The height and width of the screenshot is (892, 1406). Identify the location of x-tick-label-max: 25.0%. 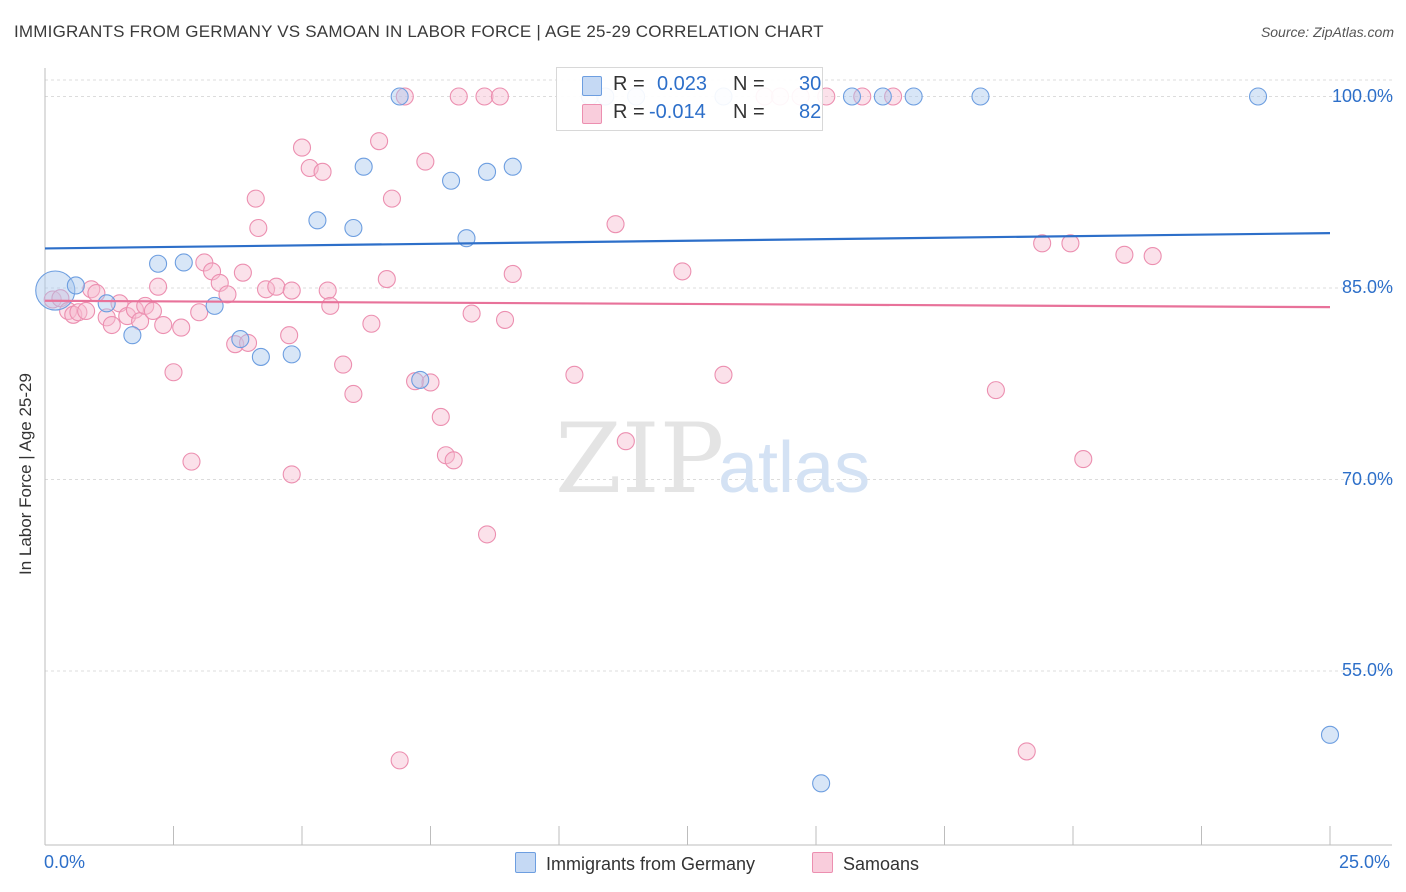
(1365, 862).